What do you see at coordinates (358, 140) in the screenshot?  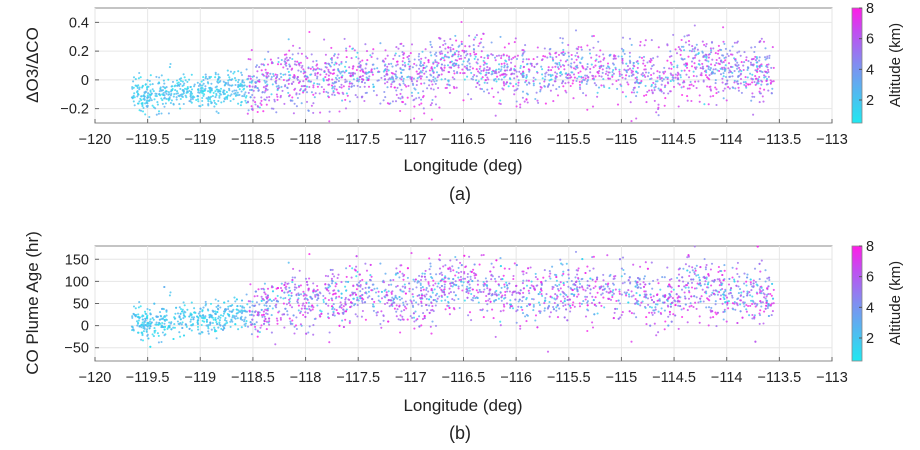 I see `x-tick-label: −117.5` at bounding box center [358, 140].